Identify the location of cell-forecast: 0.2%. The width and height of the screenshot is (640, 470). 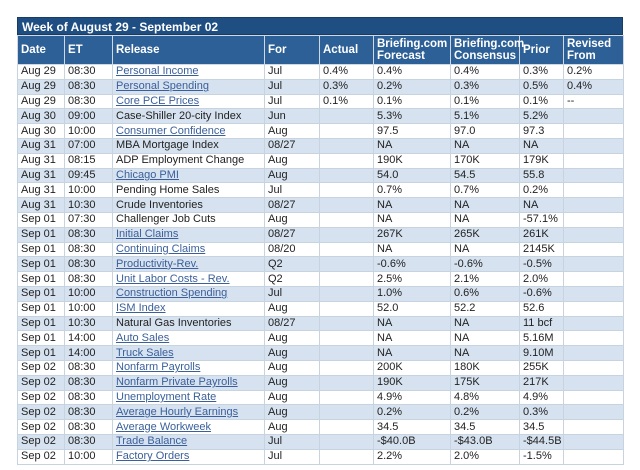
(412, 86).